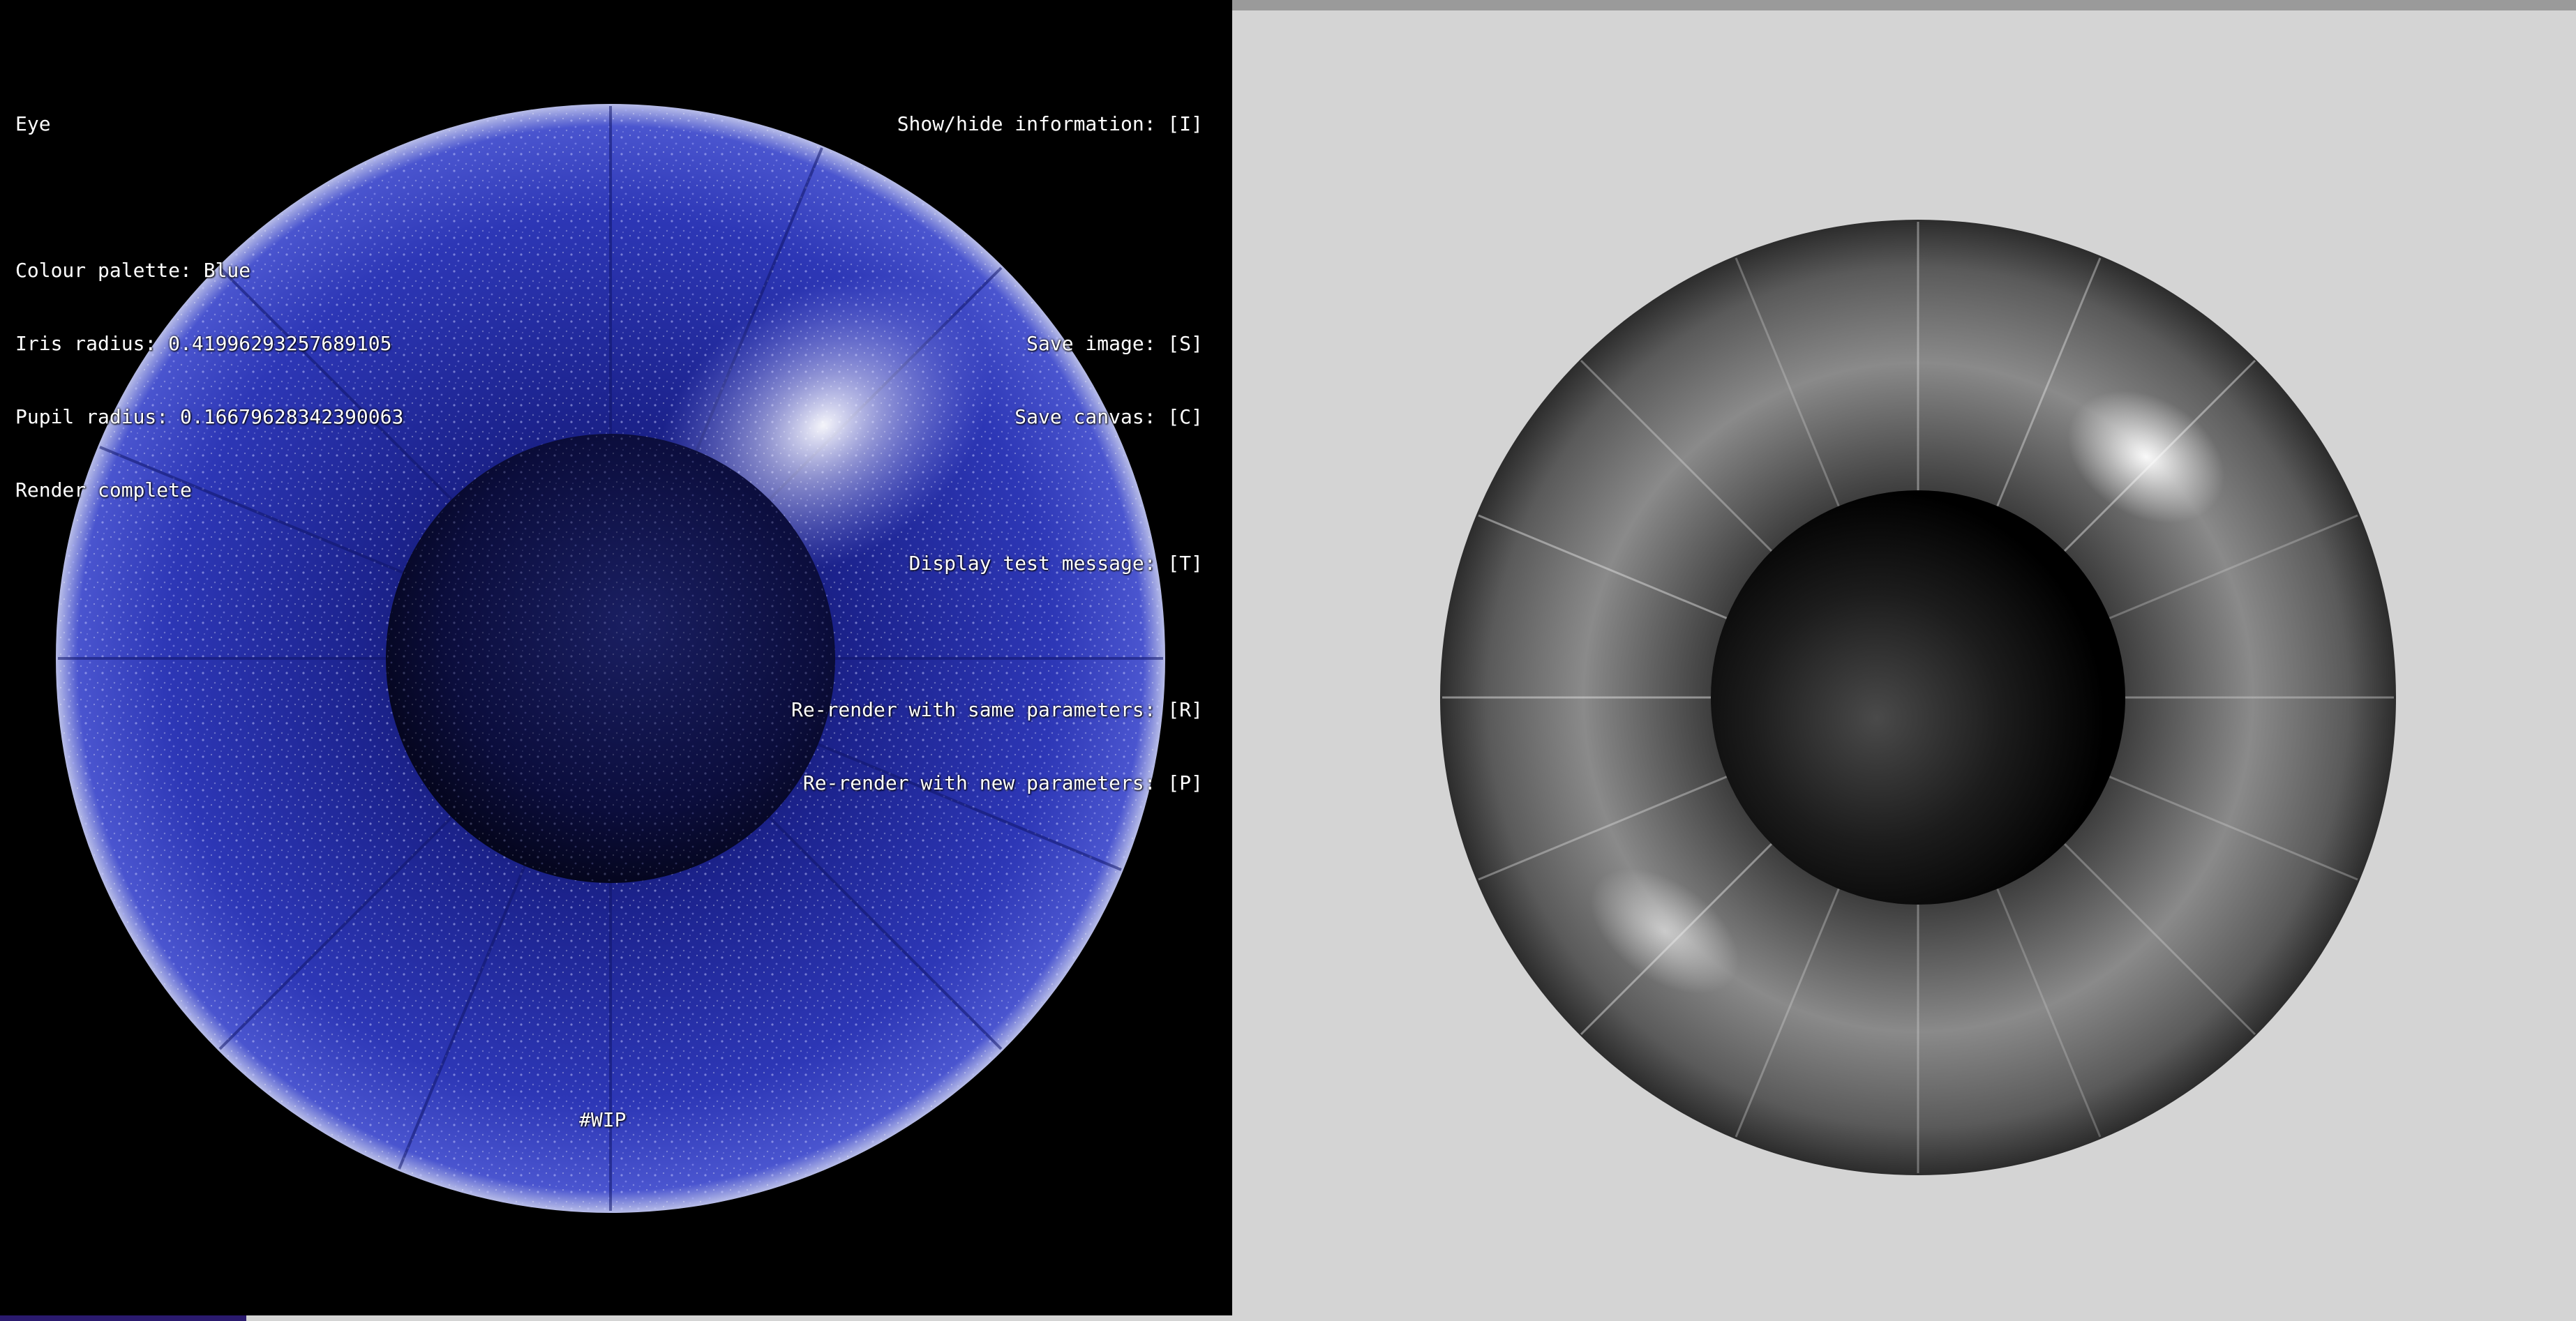 This screenshot has height=1321, width=2576. Describe the element at coordinates (209, 416) in the screenshot. I see `pupil-radius-label: Pupil radius: 0.16679628342390063` at that location.